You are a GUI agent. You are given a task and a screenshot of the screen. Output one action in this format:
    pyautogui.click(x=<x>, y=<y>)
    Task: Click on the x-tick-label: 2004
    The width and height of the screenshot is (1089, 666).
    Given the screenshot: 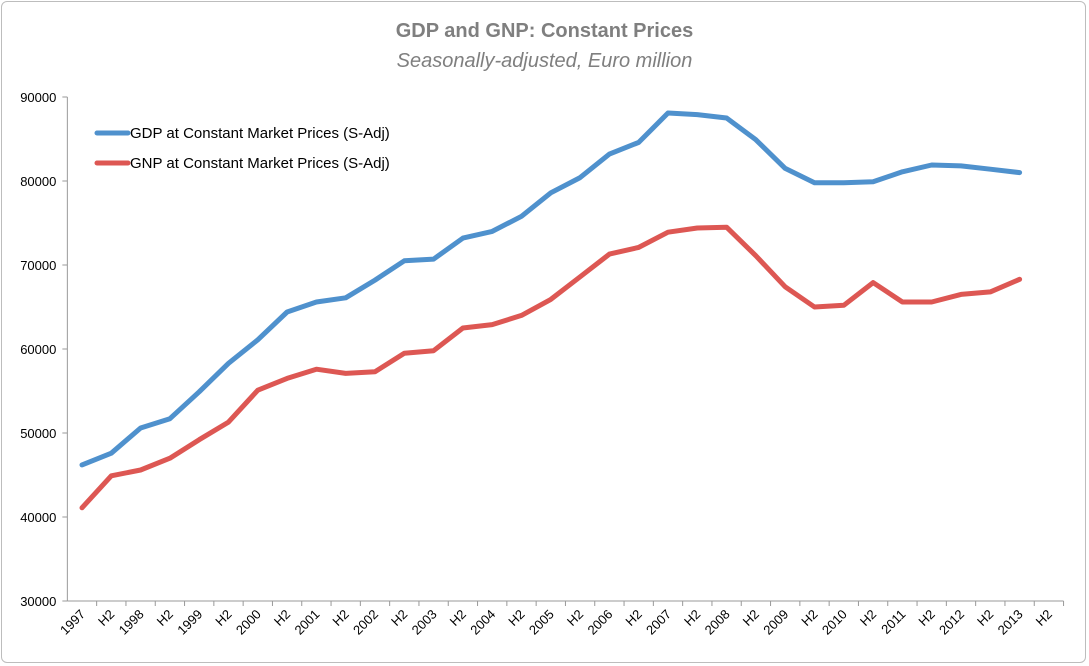 What is the action you would take?
    pyautogui.click(x=482, y=622)
    